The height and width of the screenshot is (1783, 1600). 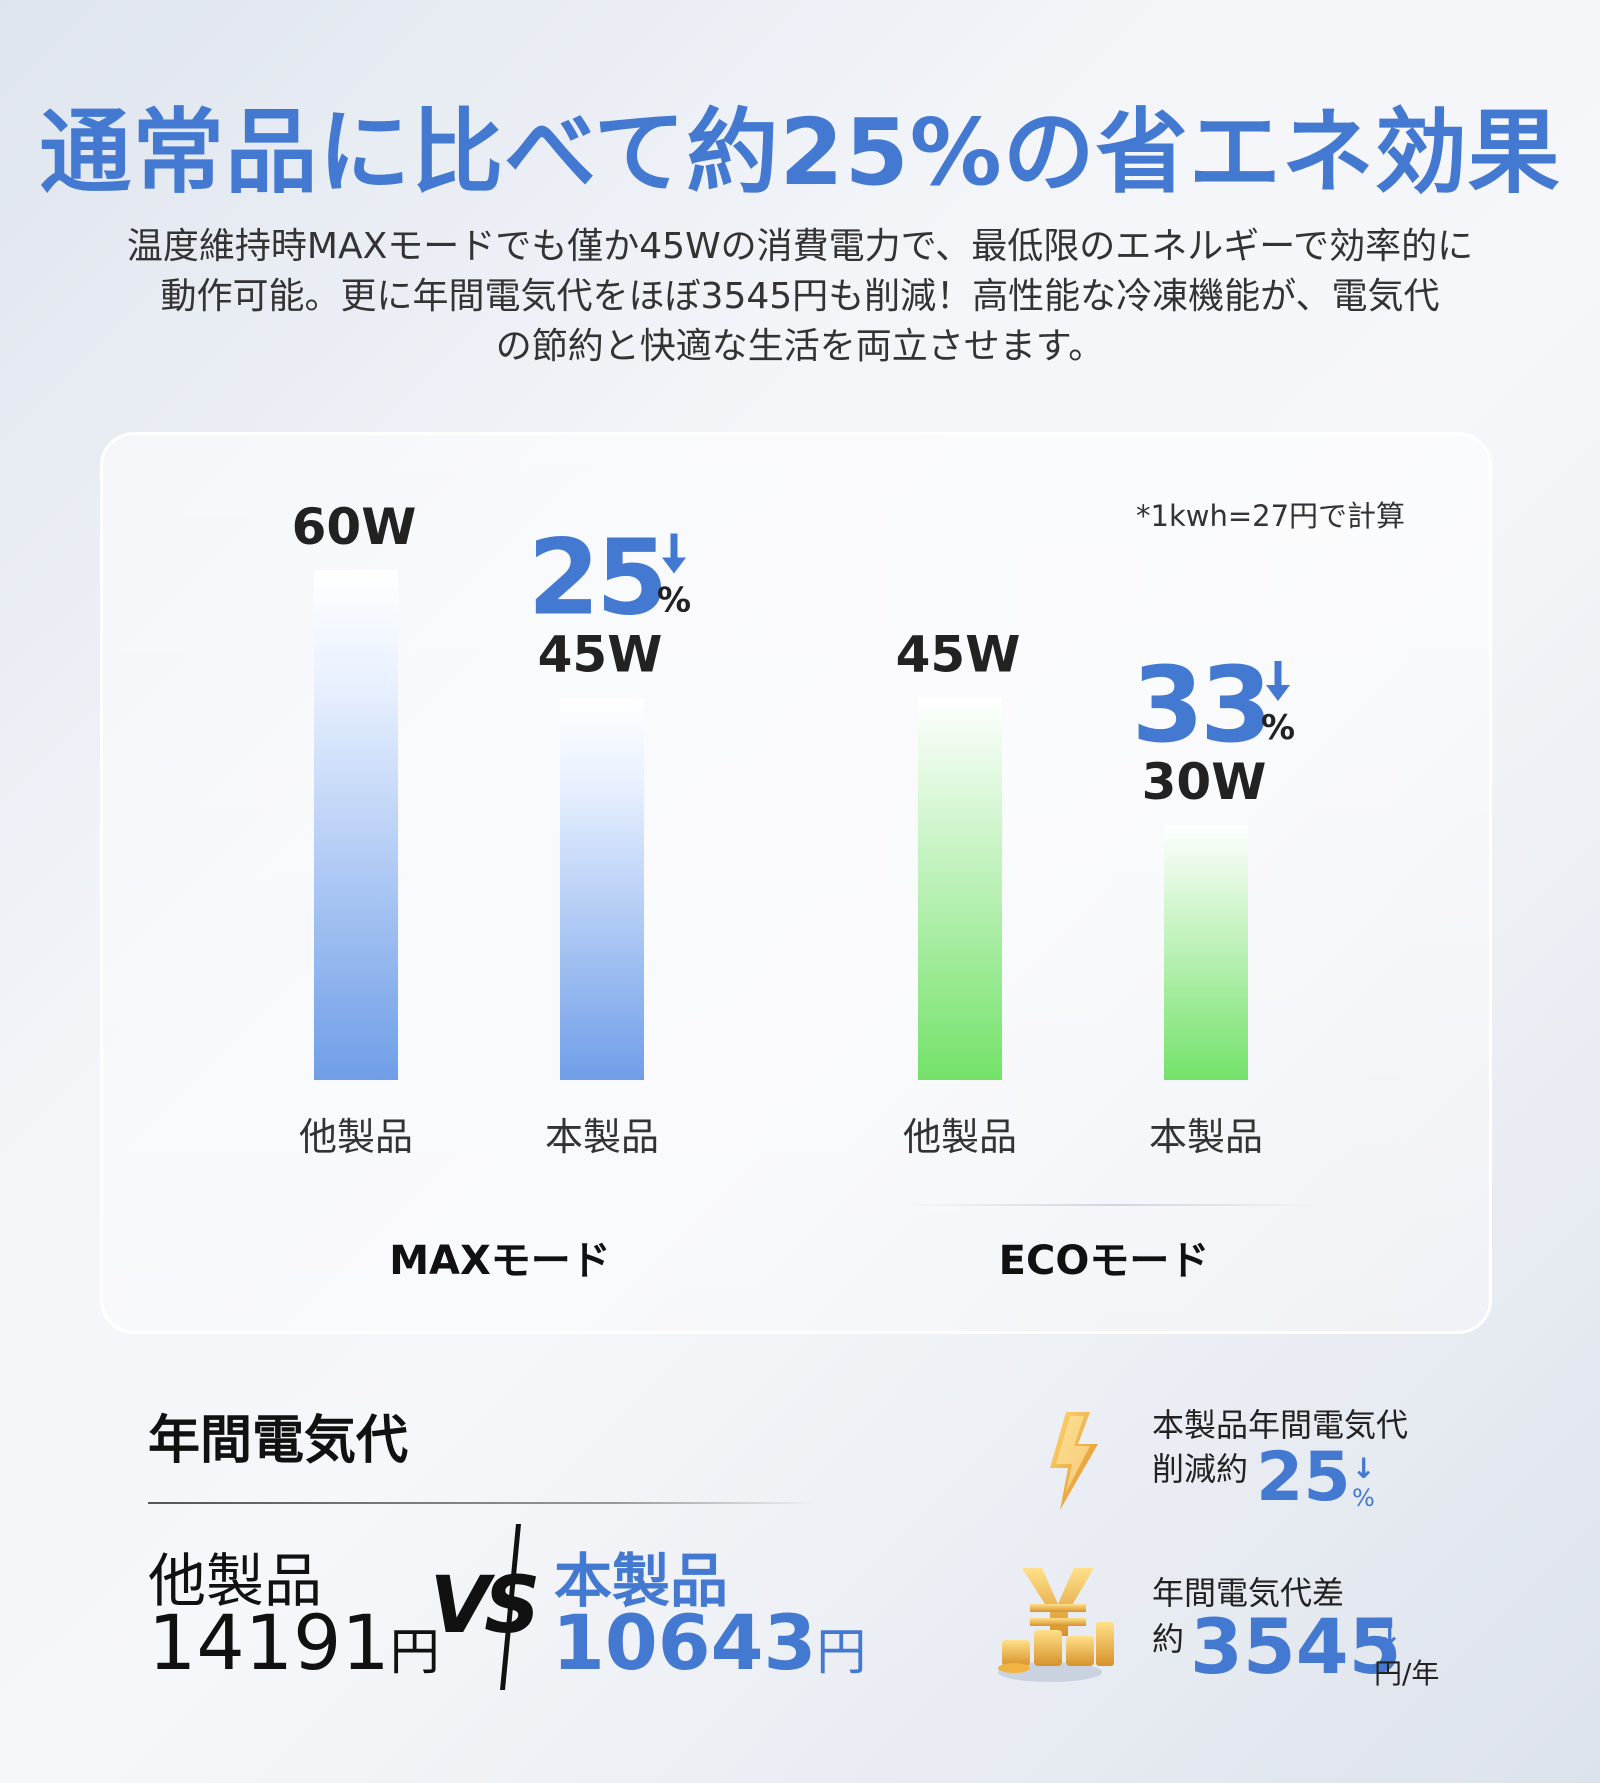 I want to click on side-item1-line1: 本製品年間電気代, so click(x=1280, y=1425).